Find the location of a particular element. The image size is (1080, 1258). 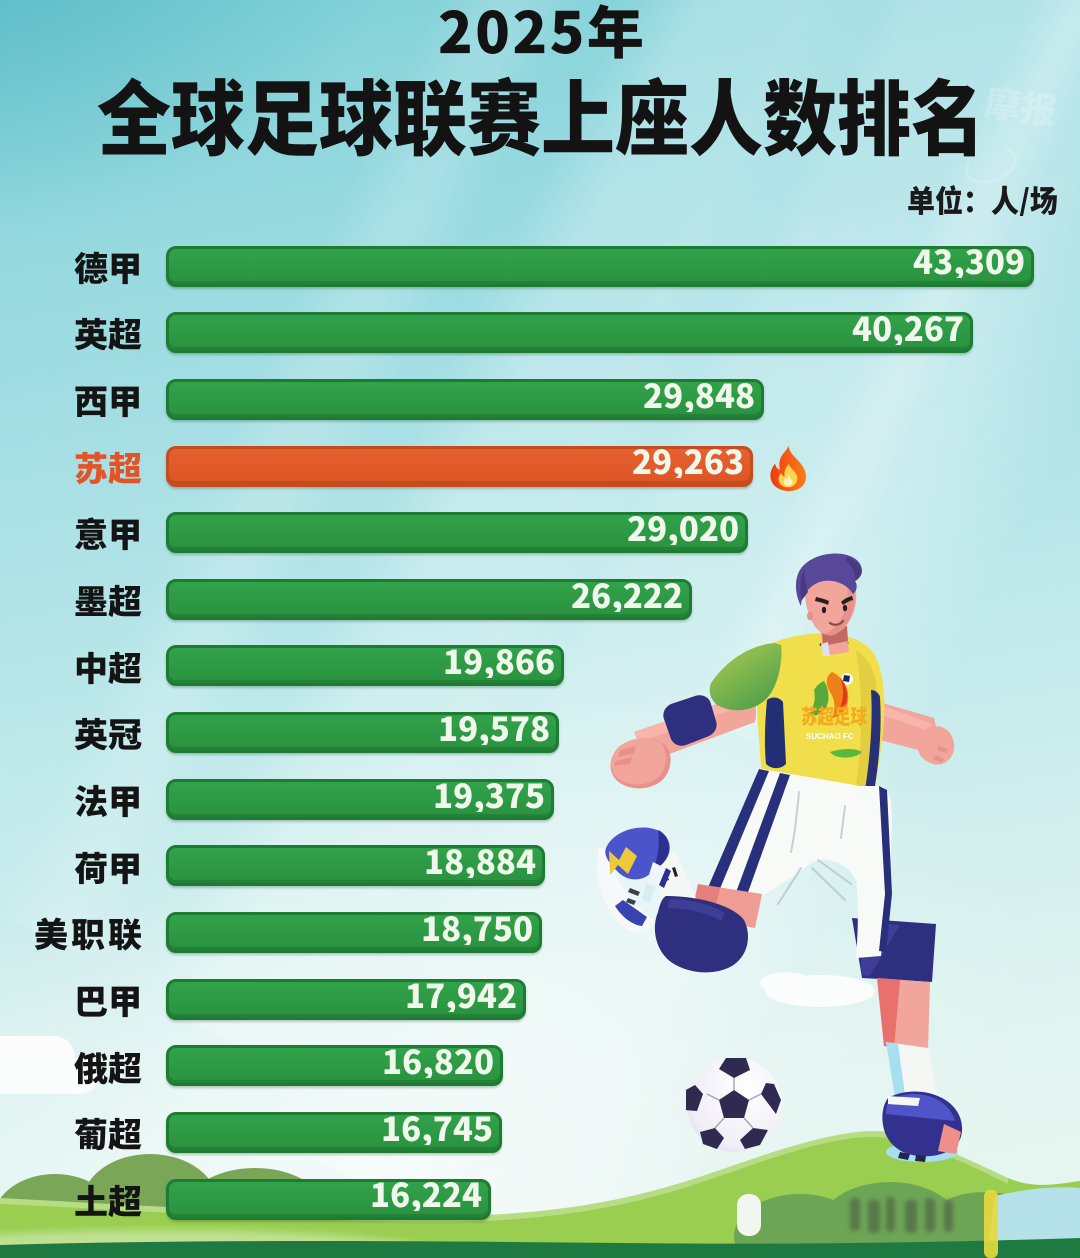

svg-text: SUCHAO FC is located at coordinates (830, 736).